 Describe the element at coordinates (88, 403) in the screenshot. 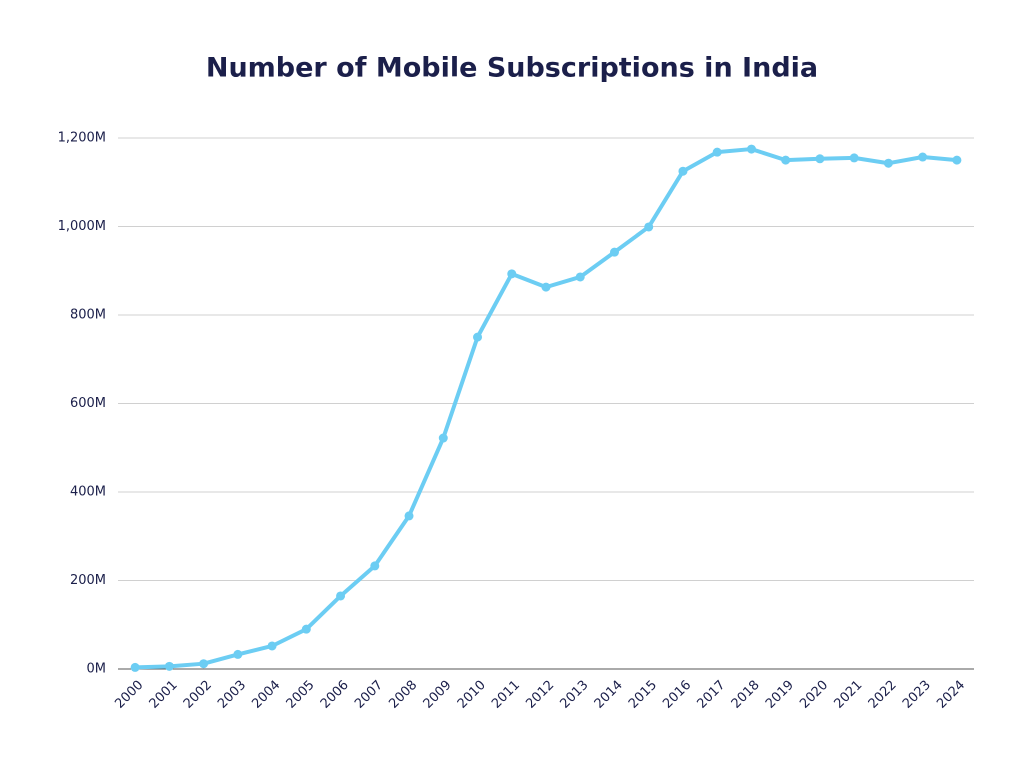

I see `y-tick-label: 600M` at that location.